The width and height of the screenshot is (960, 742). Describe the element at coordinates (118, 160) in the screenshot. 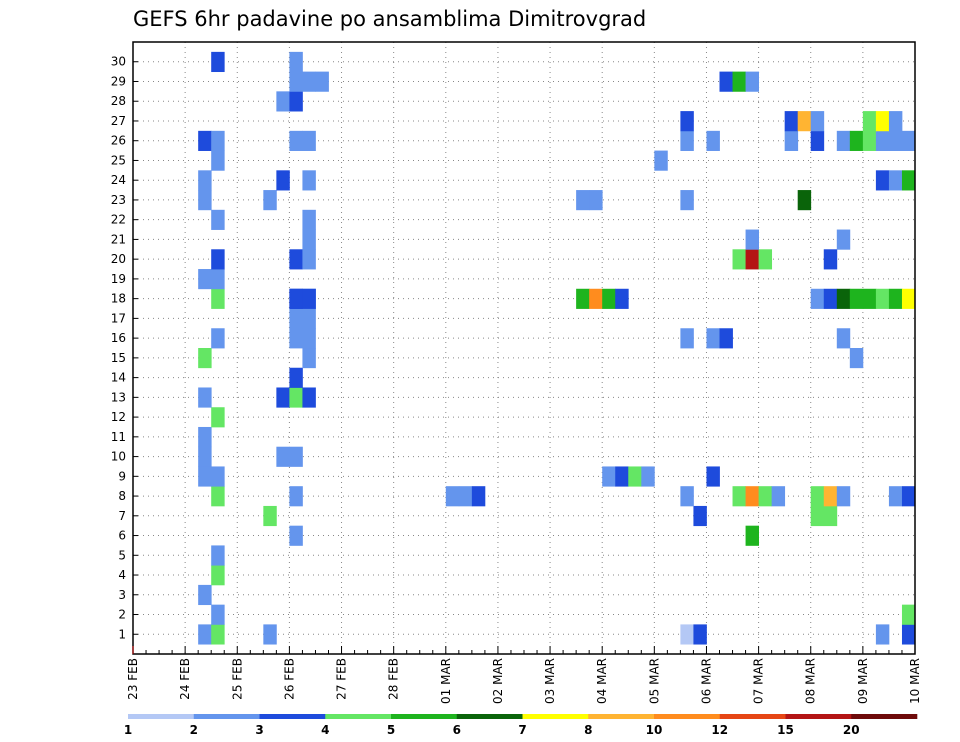

I see `y-tick-label: 25` at that location.